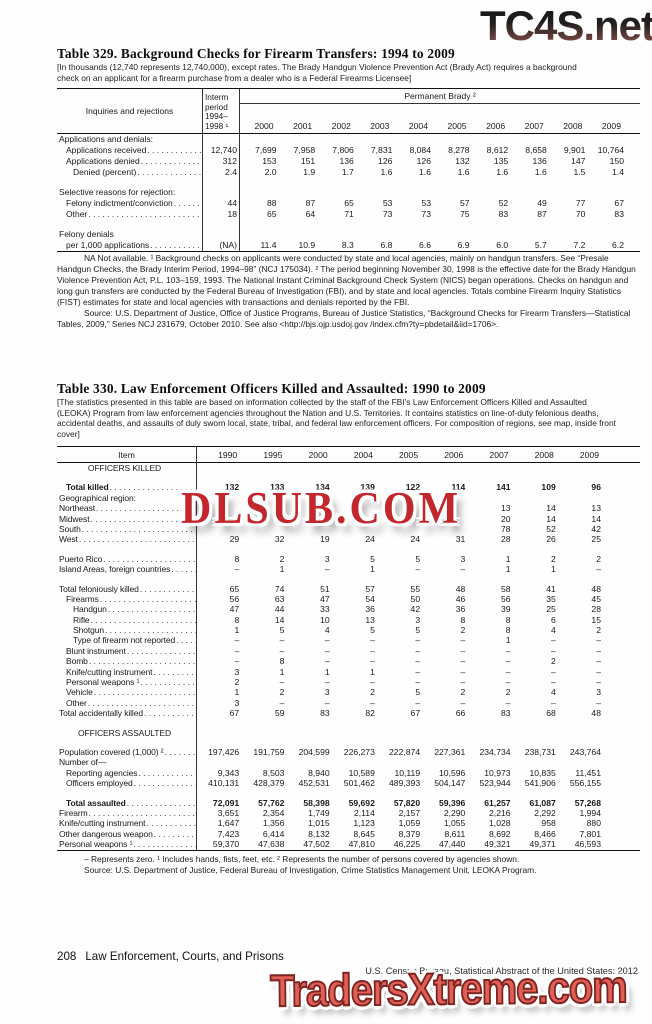 The image size is (652, 1024). I want to click on row-label: Applications denied, so click(103, 161).